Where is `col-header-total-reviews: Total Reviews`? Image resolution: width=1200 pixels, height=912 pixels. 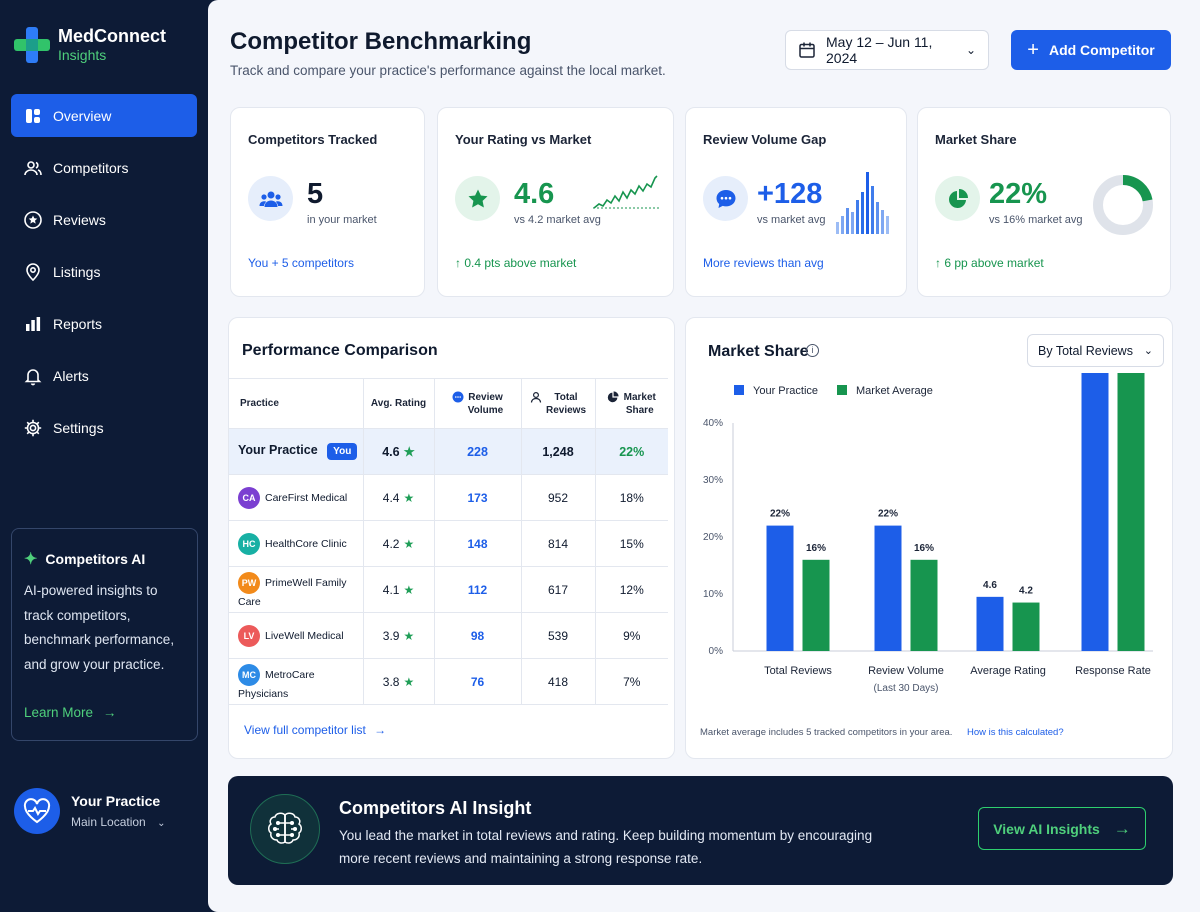
col-header-total-reviews: Total Reviews is located at coordinates (558, 403).